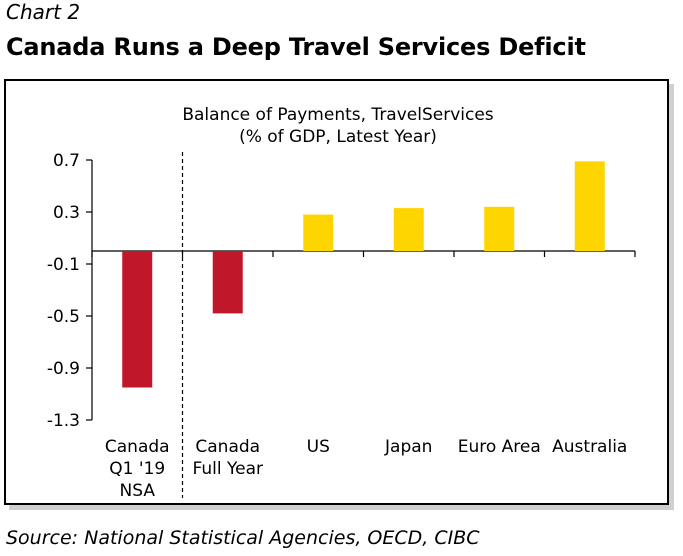 The image size is (683, 556). I want to click on y-tick-label: 0.7, so click(66, 161).